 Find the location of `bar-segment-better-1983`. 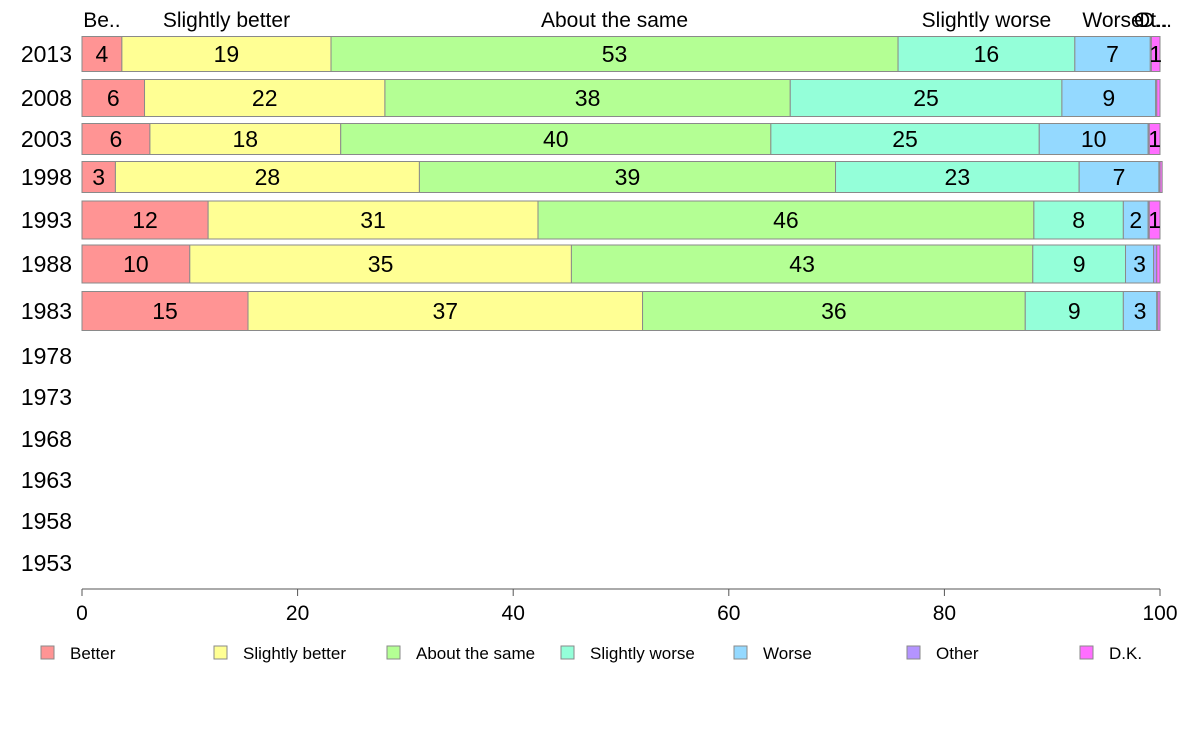

bar-segment-better-1983 is located at coordinates (165, 311).